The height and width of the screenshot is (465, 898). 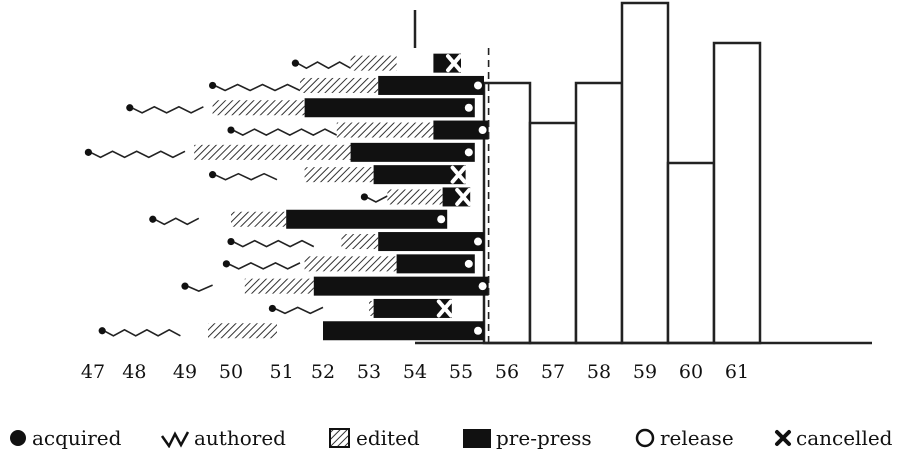 What do you see at coordinates (323, 372) in the screenshot?
I see `x-tick-label: 52` at bounding box center [323, 372].